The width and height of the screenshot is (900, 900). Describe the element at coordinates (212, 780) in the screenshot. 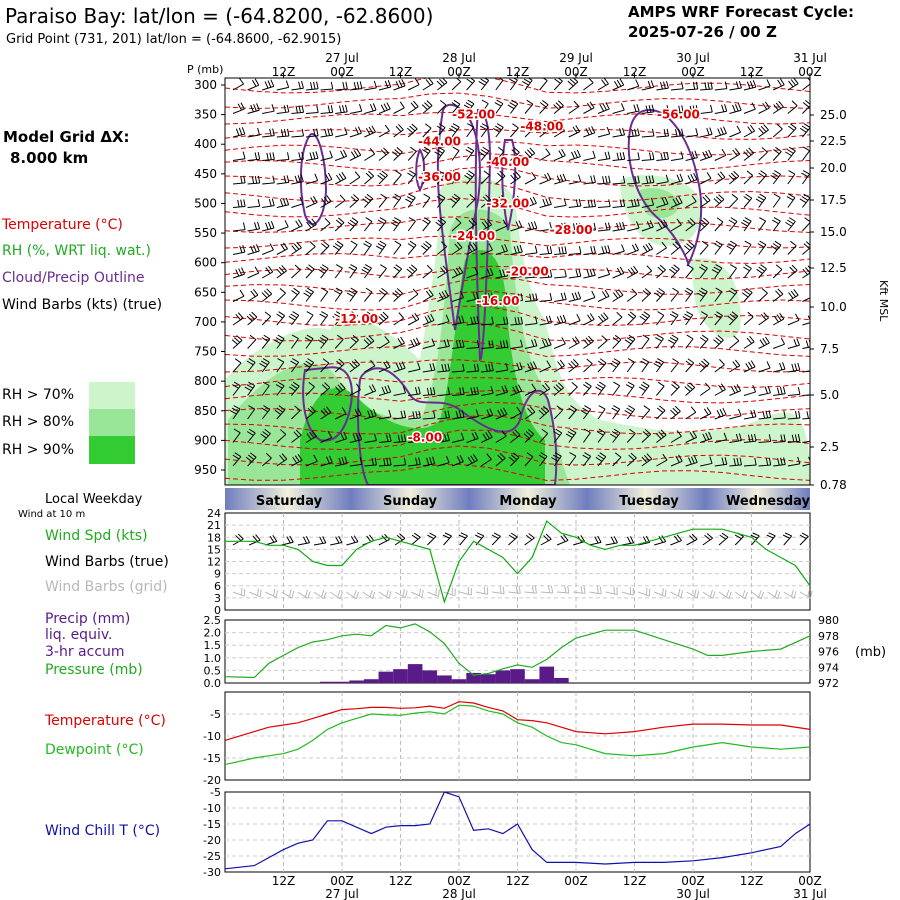

I see `y-tick-label: -20` at that location.